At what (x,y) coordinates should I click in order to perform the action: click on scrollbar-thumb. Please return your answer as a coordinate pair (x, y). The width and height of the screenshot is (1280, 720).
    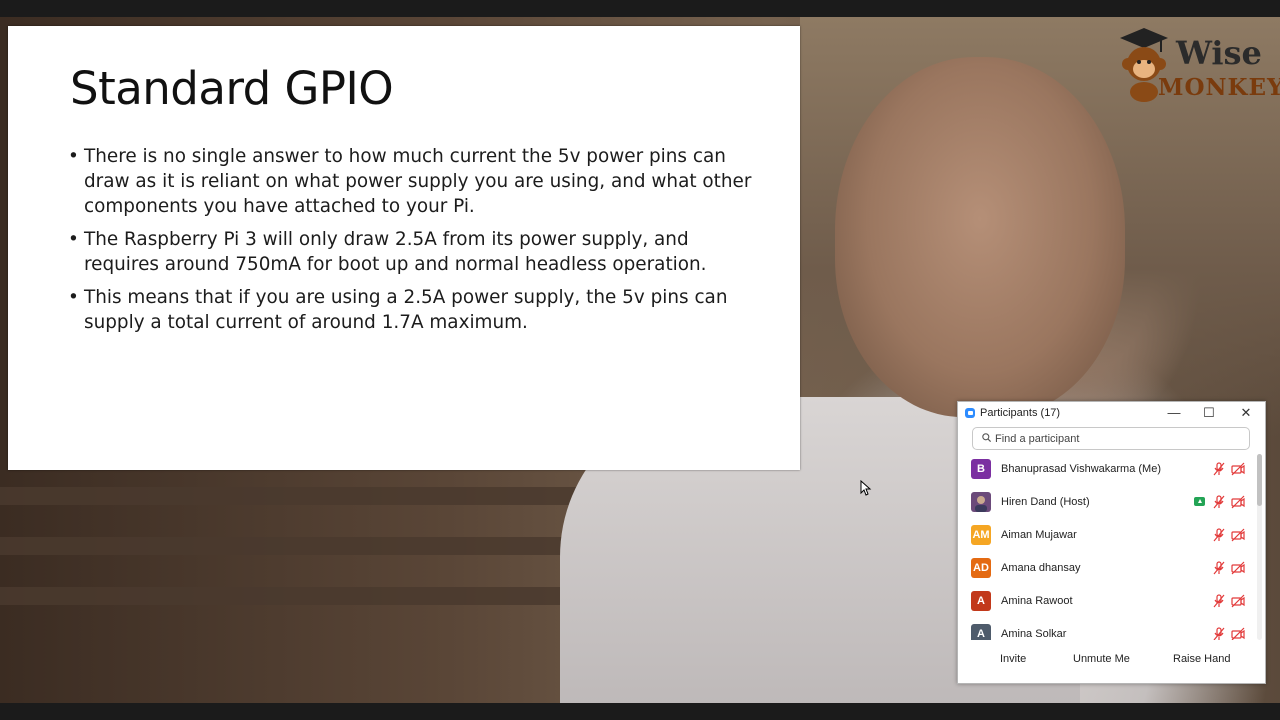
    Looking at the image, I should click on (1259, 480).